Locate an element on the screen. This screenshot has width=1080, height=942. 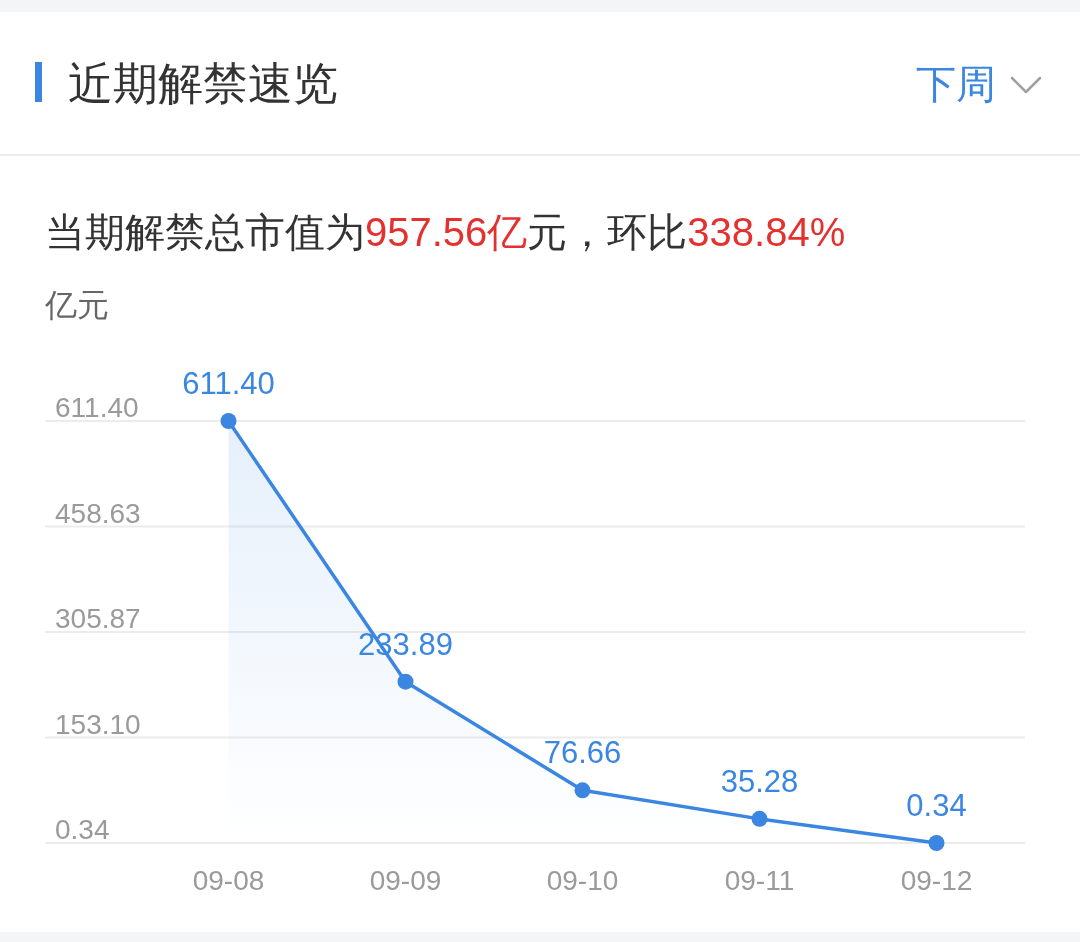
x-tick-label: 09-08 is located at coordinates (228, 880).